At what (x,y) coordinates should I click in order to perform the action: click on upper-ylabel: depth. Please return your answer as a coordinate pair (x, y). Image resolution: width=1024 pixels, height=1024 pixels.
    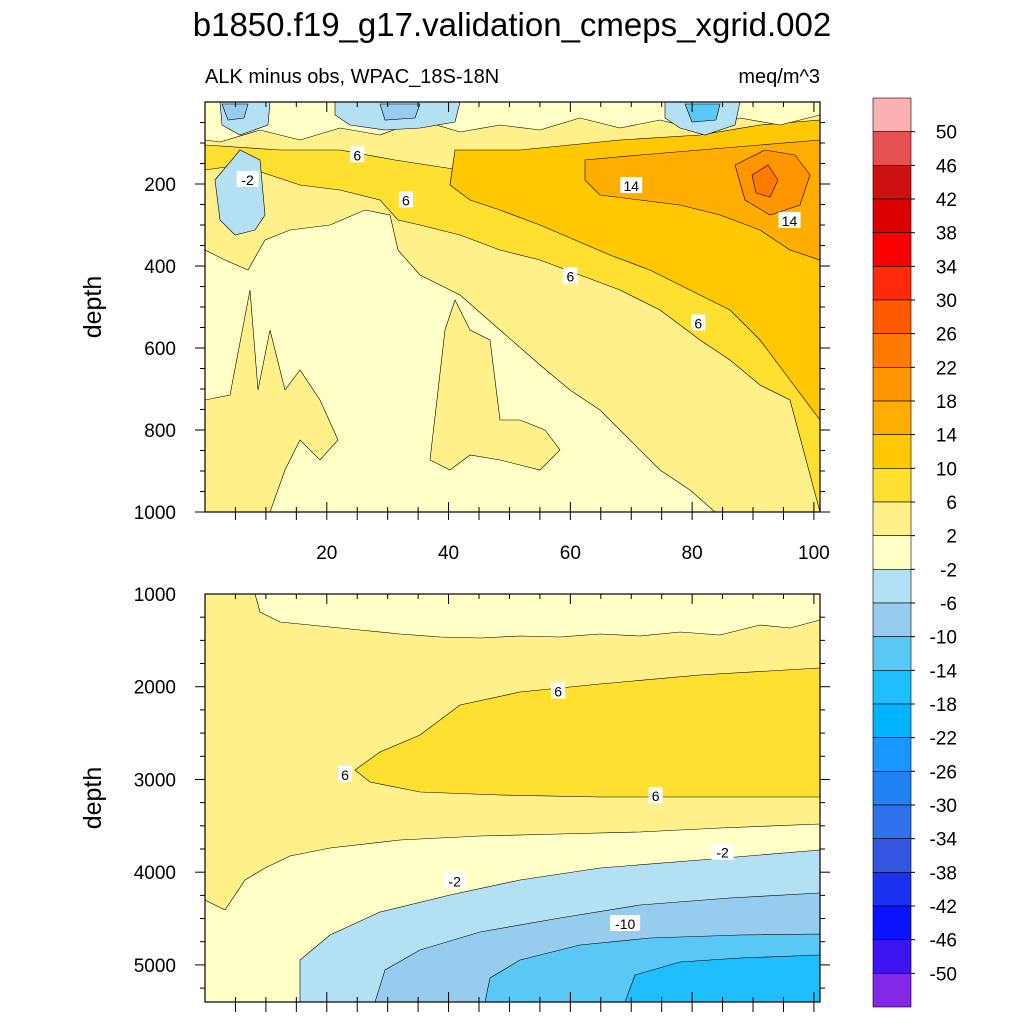
    Looking at the image, I should click on (93, 307).